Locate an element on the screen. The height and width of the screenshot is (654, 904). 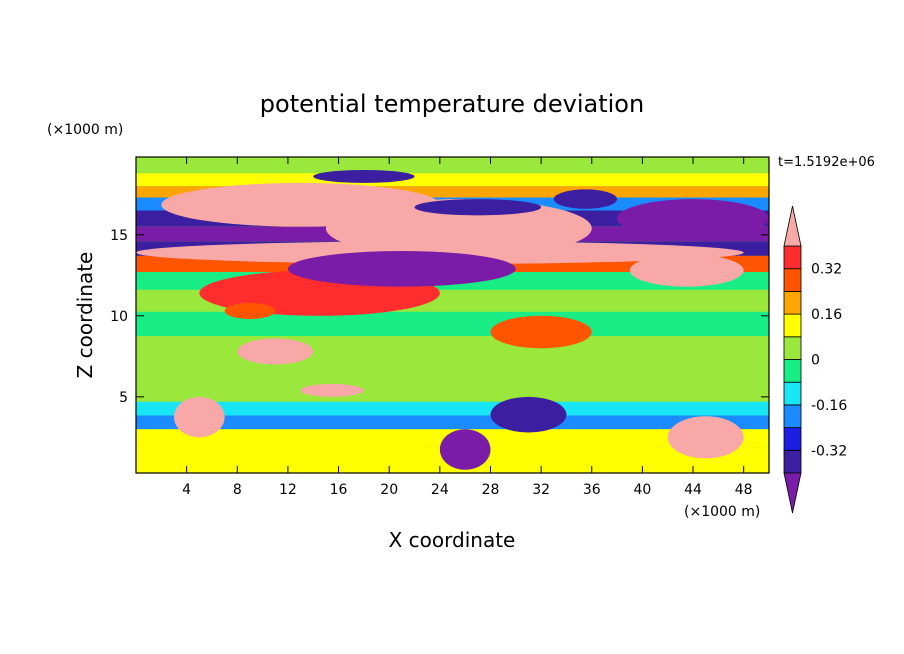
y-unit-label: (×1000 m) is located at coordinates (85, 130).